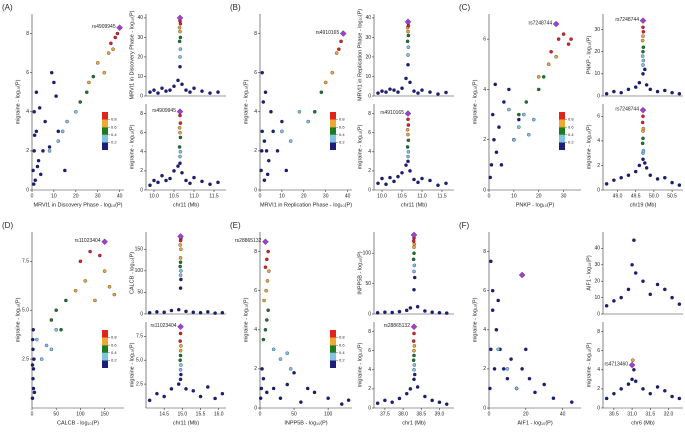 The image size is (685, 436). Describe the element at coordinates (328, 33) in the screenshot. I see `lead-snp-label: rs4910165` at that location.